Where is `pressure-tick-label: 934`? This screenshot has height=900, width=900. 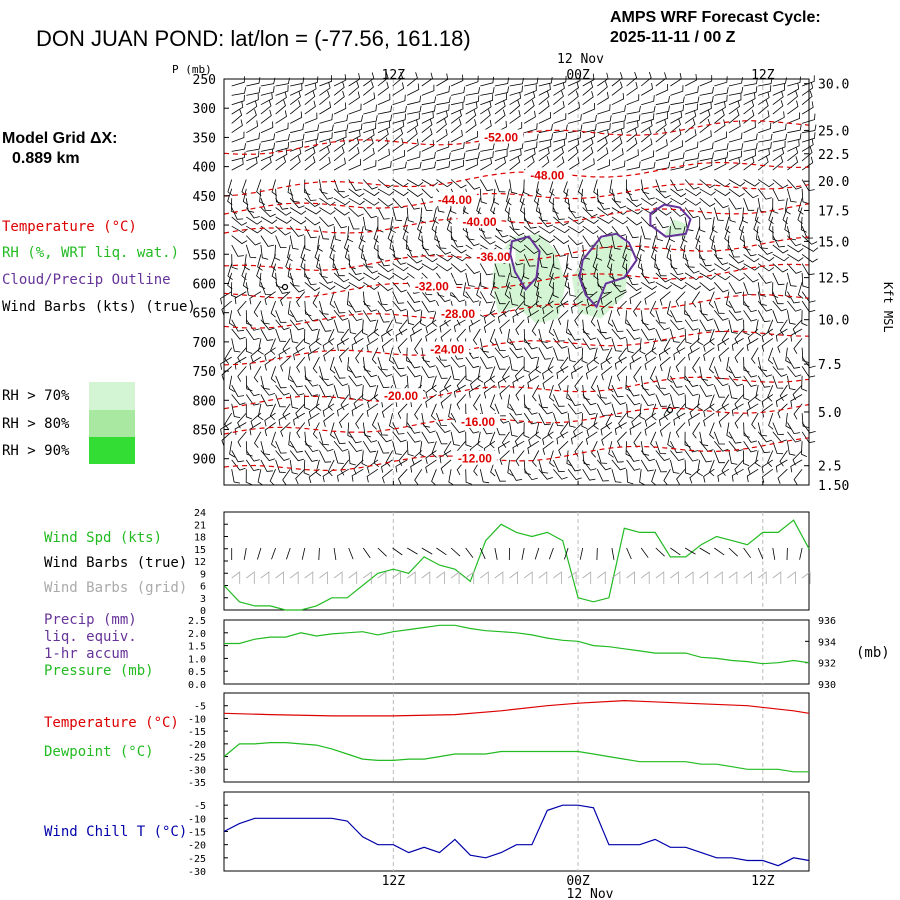 pressure-tick-label: 934 is located at coordinates (827, 642).